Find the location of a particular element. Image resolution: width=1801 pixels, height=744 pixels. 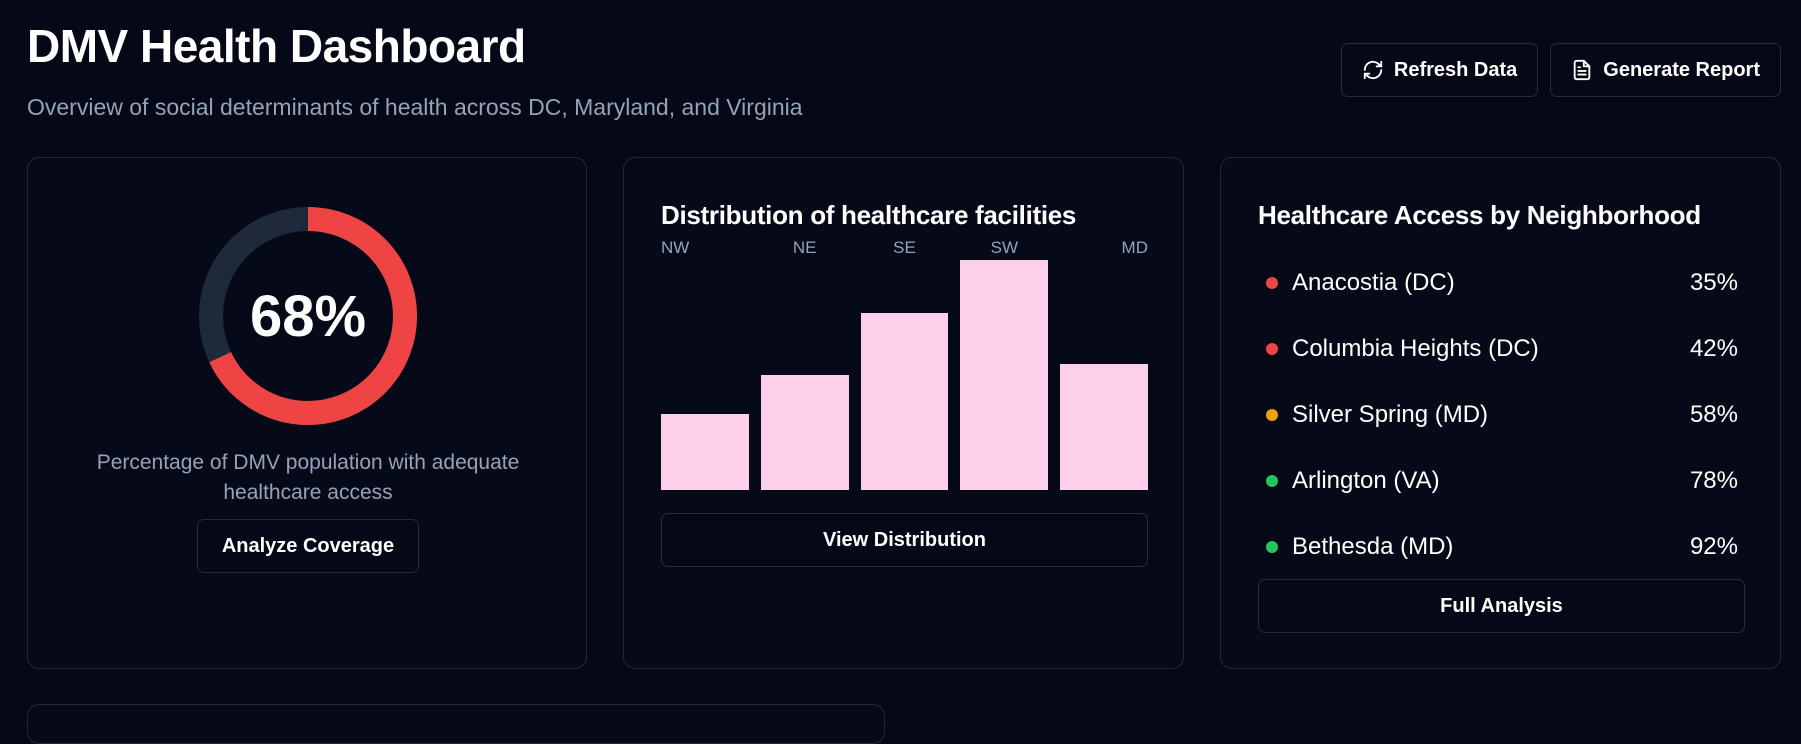

view-distribution-button: View Distribution is located at coordinates (904, 540).